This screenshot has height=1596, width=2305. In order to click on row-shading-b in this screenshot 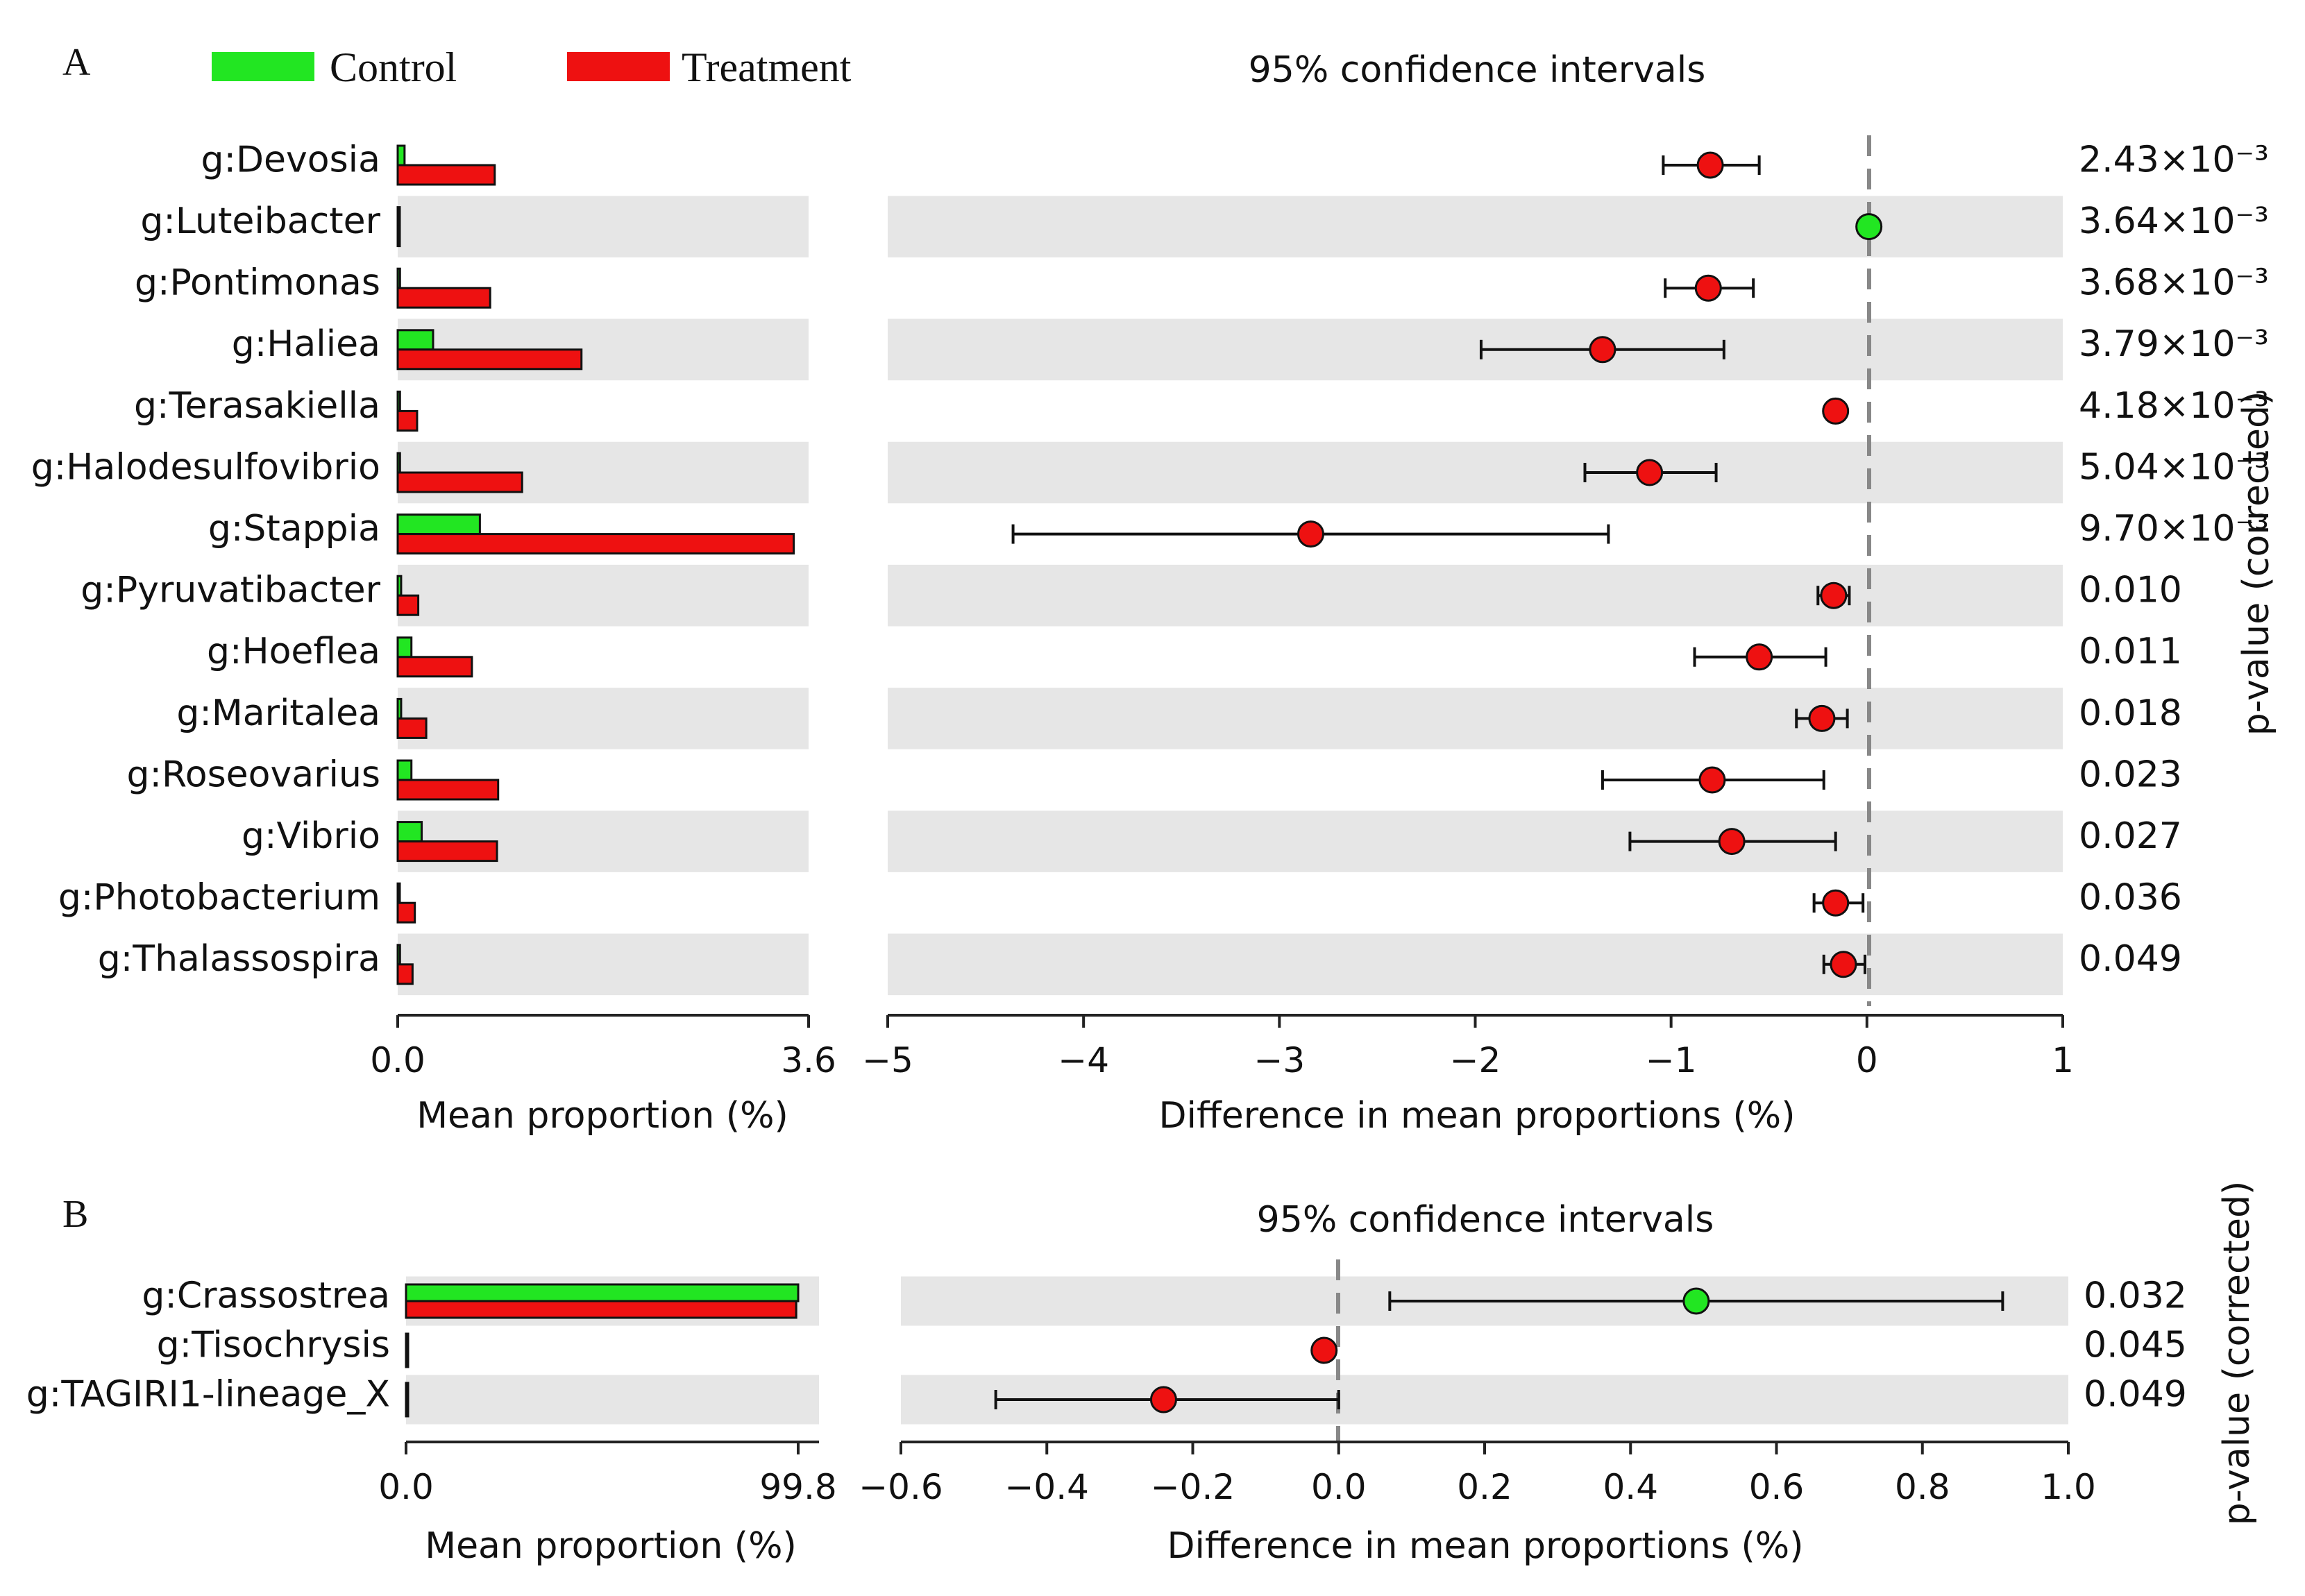, I will do `click(1237, 1350)`.